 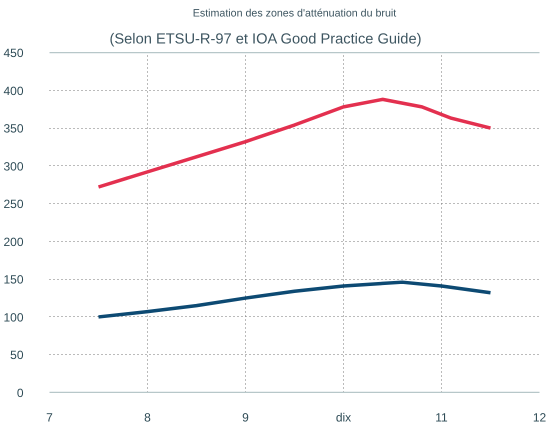 What do you see at coordinates (13, 53) in the screenshot?
I see `y-tick-label: 450` at bounding box center [13, 53].